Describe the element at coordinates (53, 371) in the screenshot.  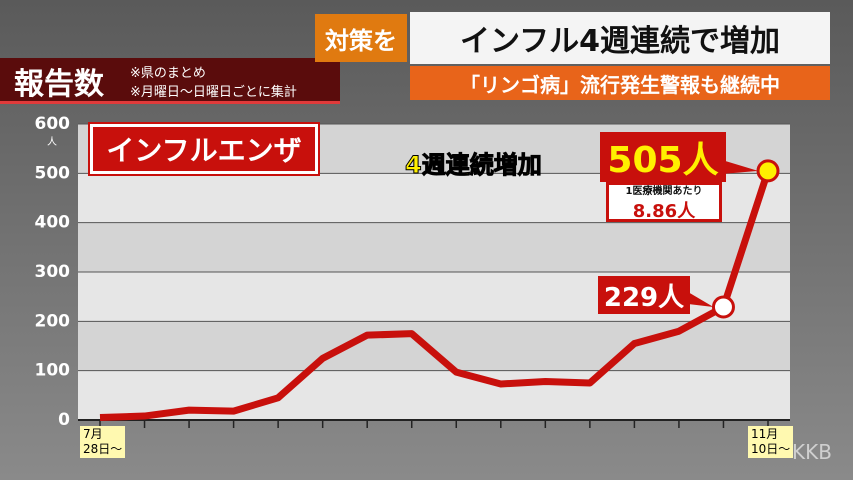
I see `y-tick-label: 100` at that location.